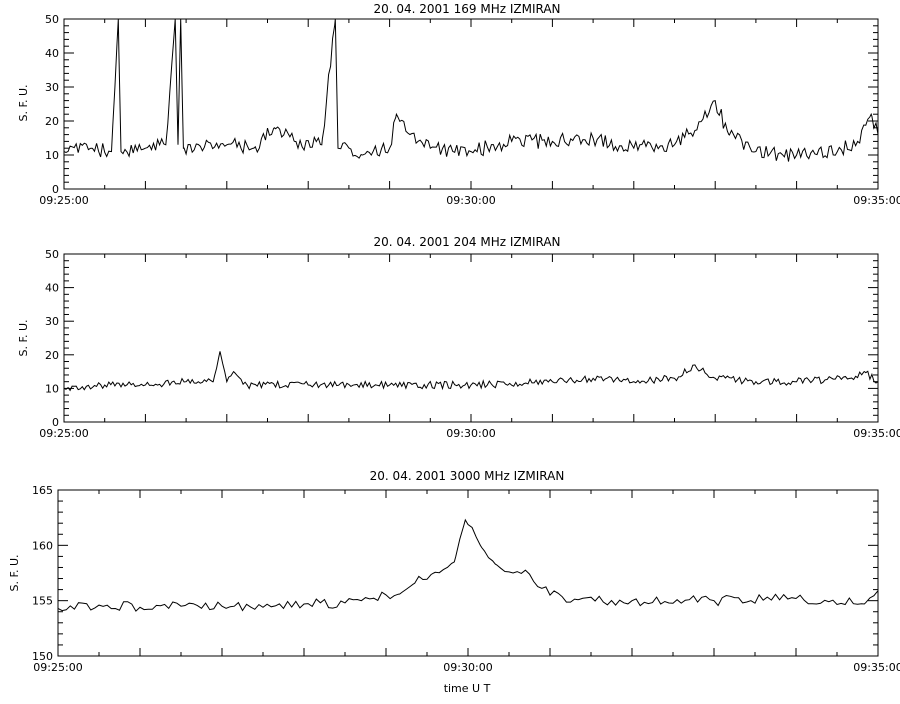 The height and width of the screenshot is (704, 900). Describe the element at coordinates (466, 9) in the screenshot. I see `chart-title: 20. 04. 2001 169 MHz IZMIRAN` at that location.